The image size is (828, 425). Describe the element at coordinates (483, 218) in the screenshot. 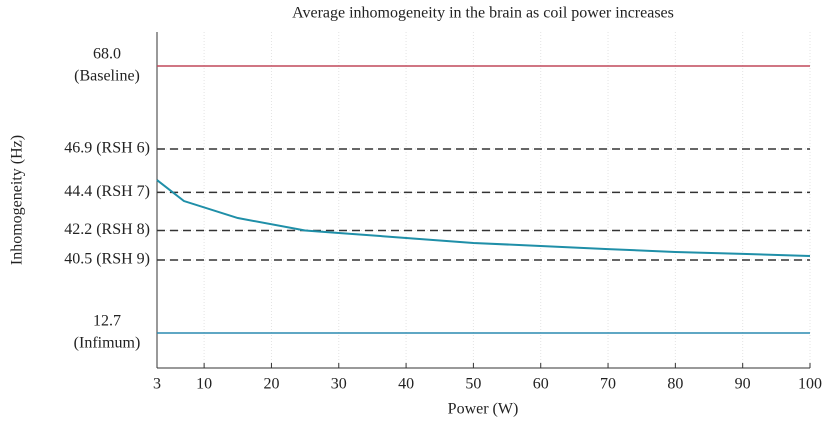

I see `data-line` at that location.